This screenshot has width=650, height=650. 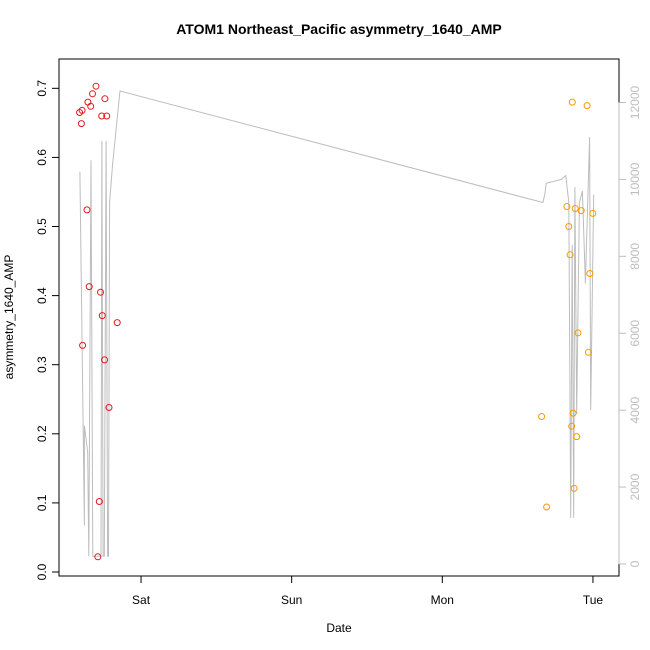 I want to click on y-tick-label: 0.6, so click(x=42, y=157).